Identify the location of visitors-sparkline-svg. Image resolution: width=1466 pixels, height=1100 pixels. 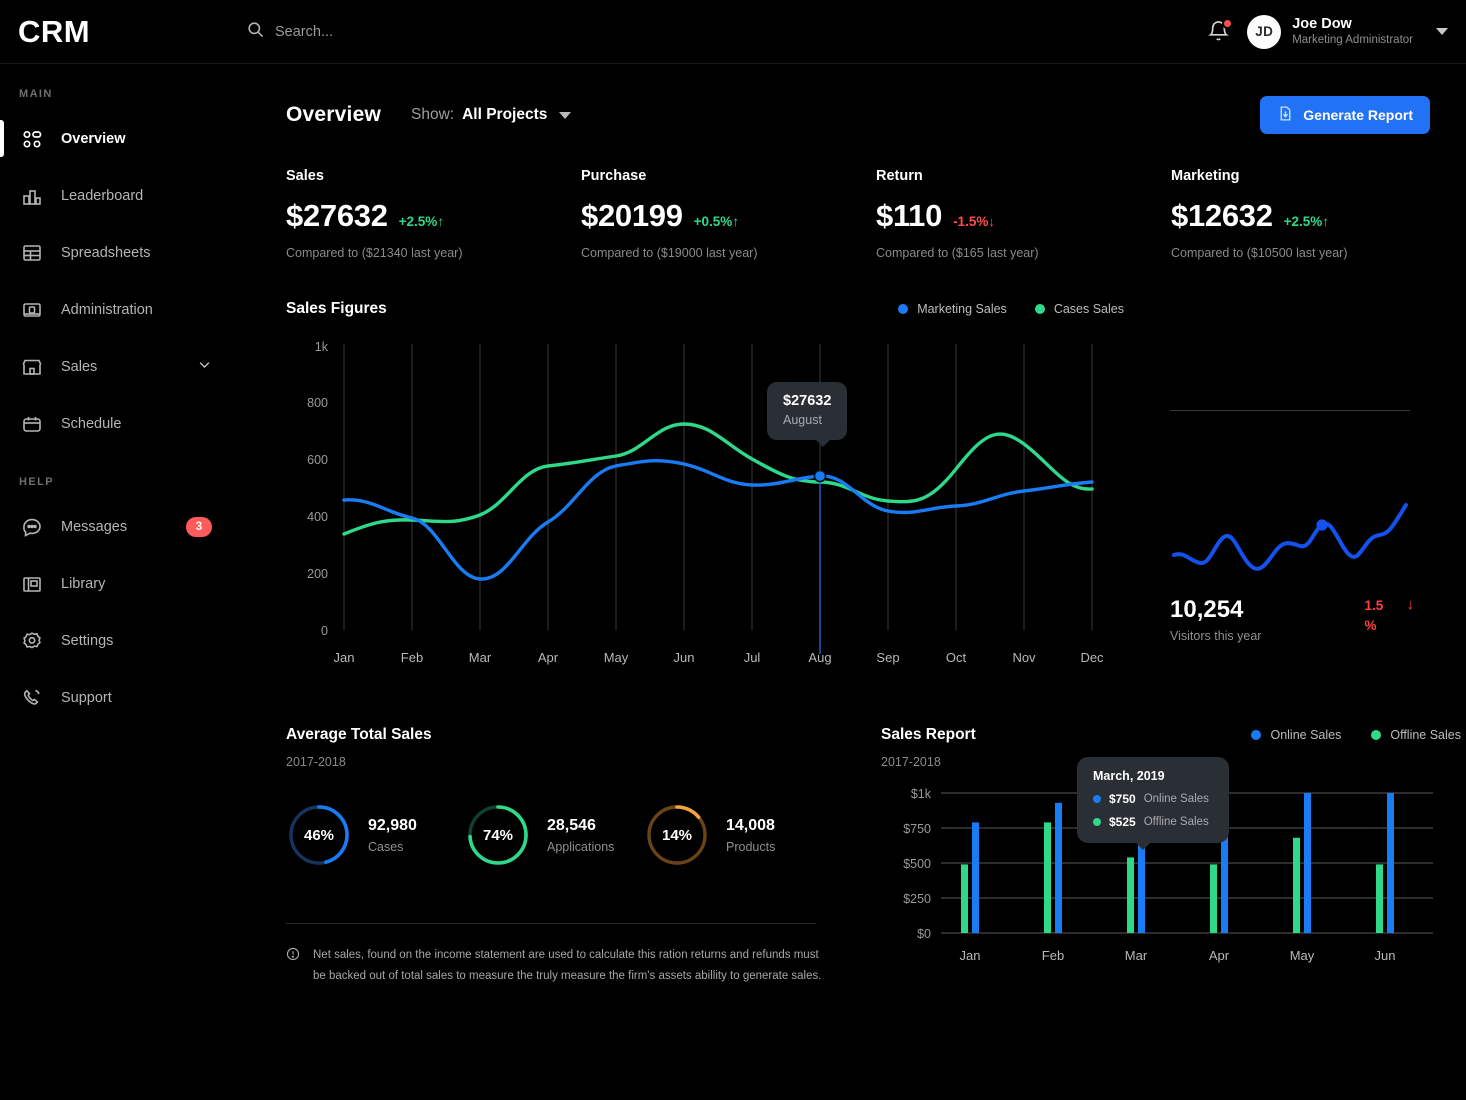
(1290, 537).